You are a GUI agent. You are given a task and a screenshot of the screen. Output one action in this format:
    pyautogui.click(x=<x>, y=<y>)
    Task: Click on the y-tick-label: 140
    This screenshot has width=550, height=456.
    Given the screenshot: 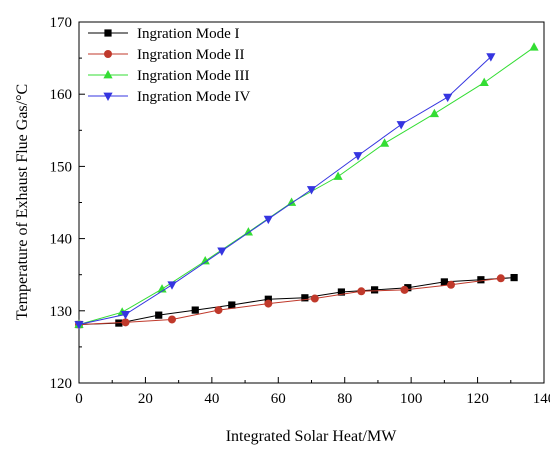 What is the action you would take?
    pyautogui.click(x=61, y=240)
    